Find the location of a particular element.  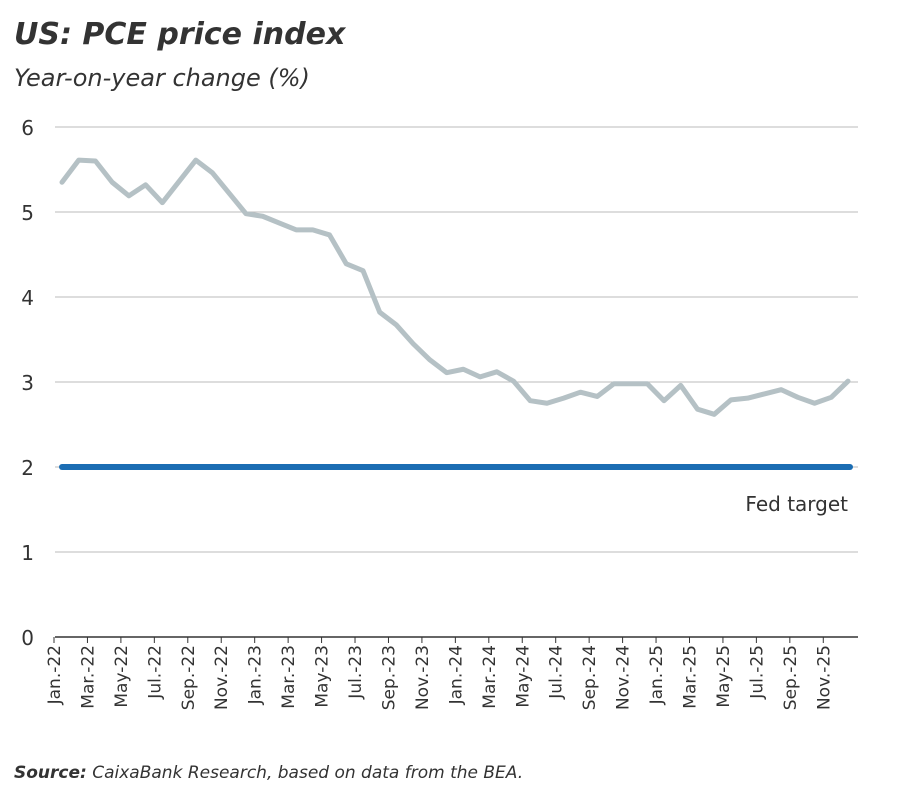

x-tick-label: Nov.-24 is located at coordinates (624, 677).